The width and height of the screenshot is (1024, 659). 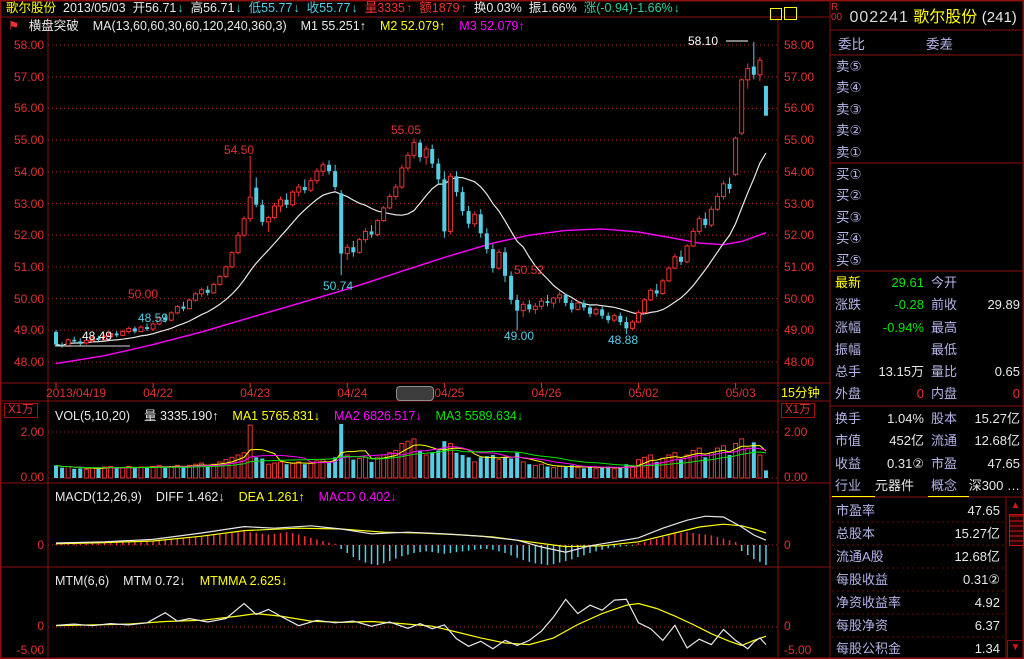 What do you see at coordinates (905, 418) in the screenshot?
I see `quote-value: 1.04%` at bounding box center [905, 418].